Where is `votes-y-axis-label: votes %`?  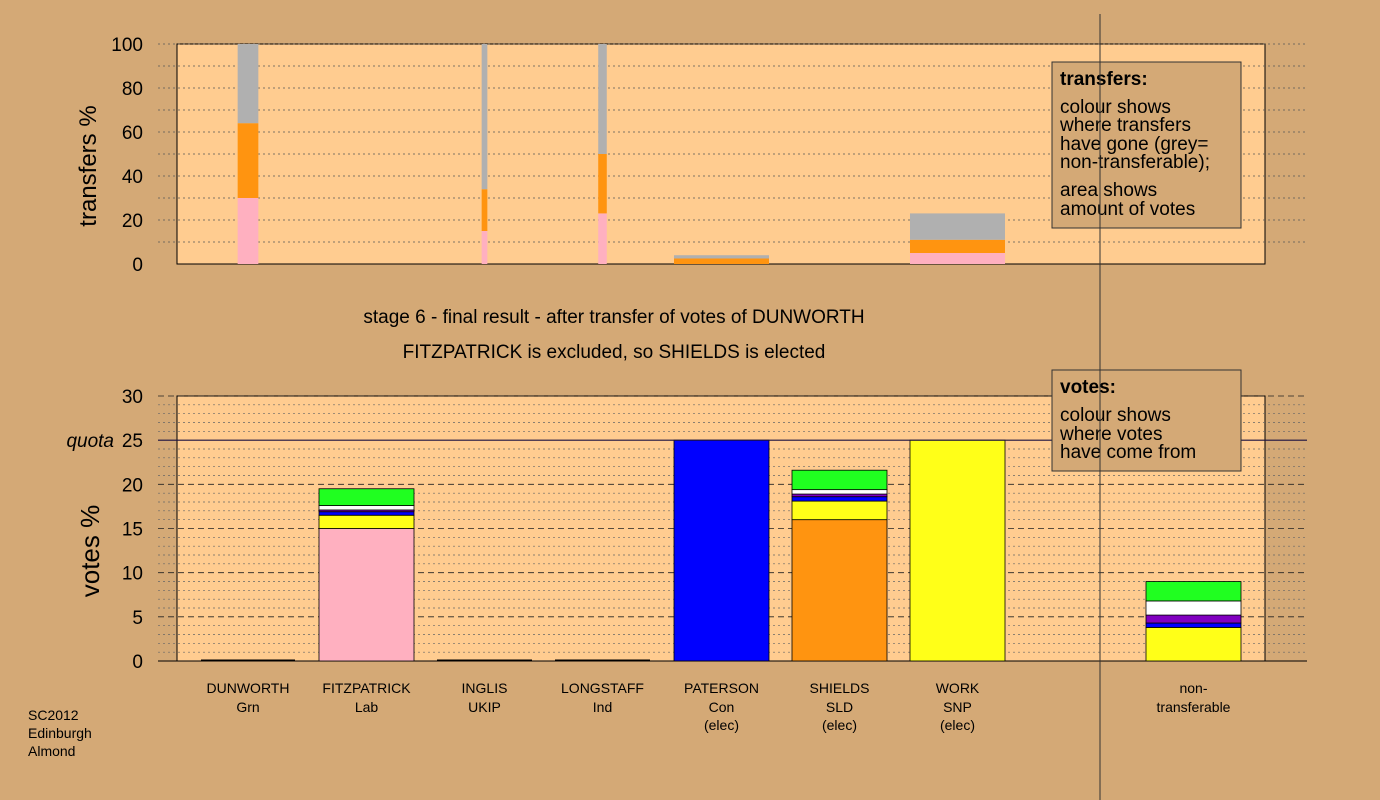 votes-y-axis-label: votes % is located at coordinates (90, 551).